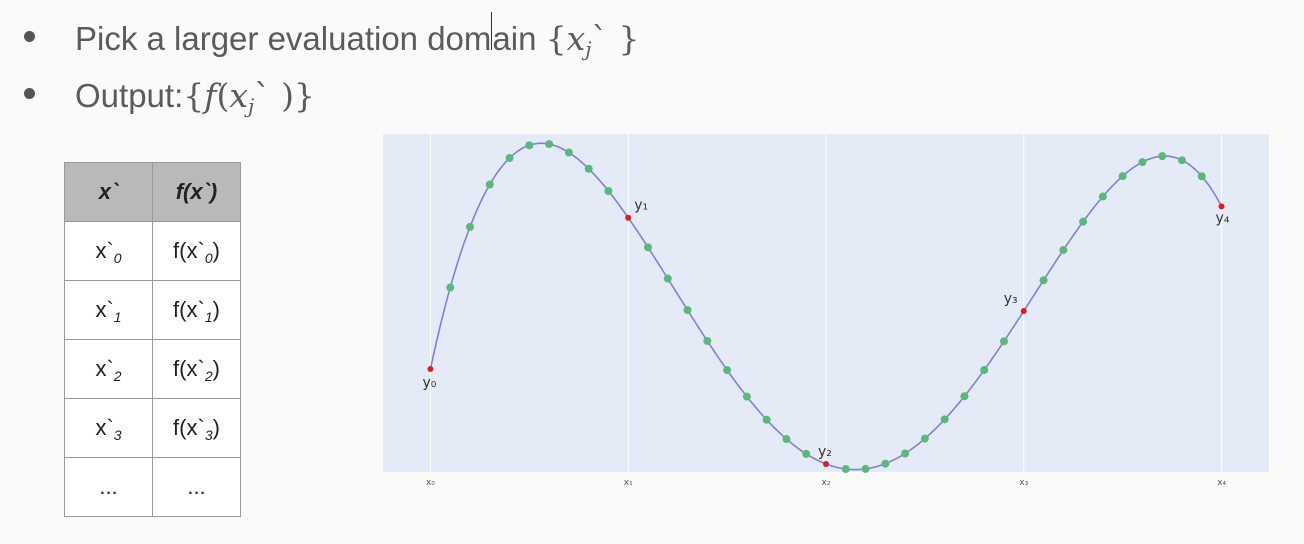  What do you see at coordinates (108, 192) in the screenshot?
I see `header-x: x`` at bounding box center [108, 192].